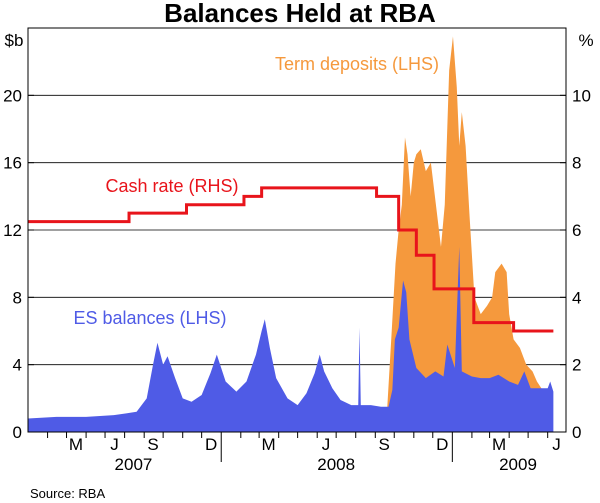  What do you see at coordinates (357, 64) in the screenshot?
I see `term-deposits-label: Term deposits (LHS)` at bounding box center [357, 64].